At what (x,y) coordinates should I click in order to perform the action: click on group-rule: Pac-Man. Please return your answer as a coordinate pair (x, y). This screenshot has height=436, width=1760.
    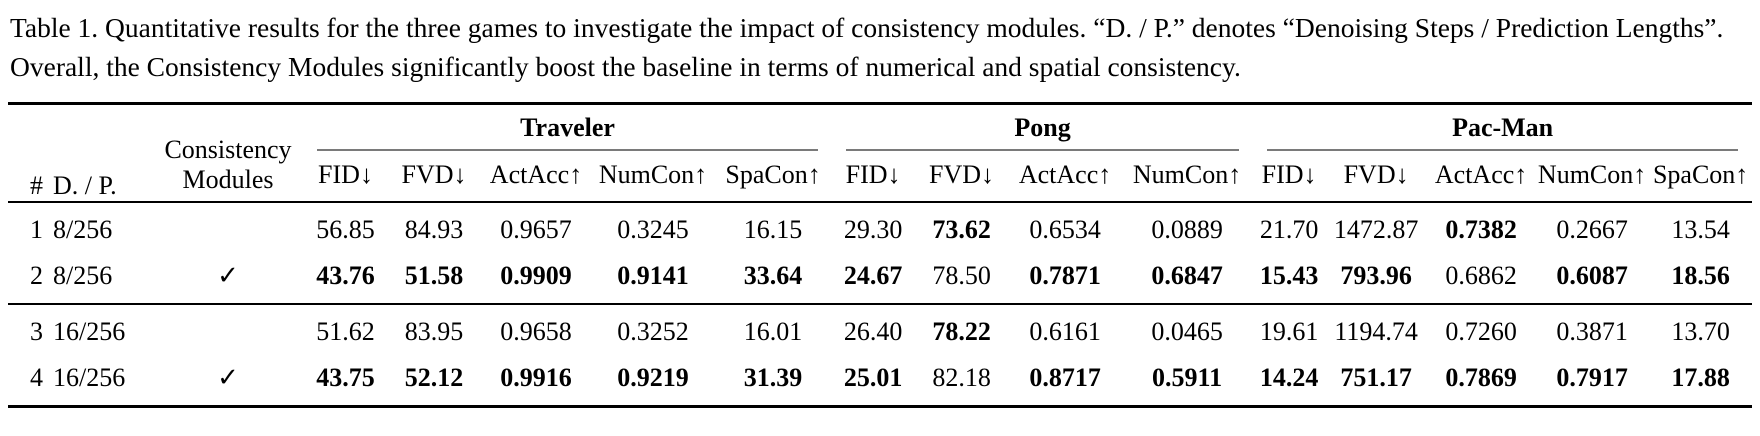
    Looking at the image, I should click on (1503, 132).